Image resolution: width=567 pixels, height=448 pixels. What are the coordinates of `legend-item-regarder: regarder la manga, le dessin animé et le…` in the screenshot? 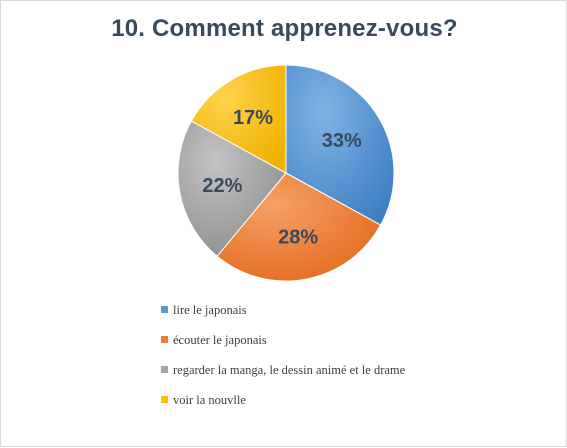 It's located at (283, 376).